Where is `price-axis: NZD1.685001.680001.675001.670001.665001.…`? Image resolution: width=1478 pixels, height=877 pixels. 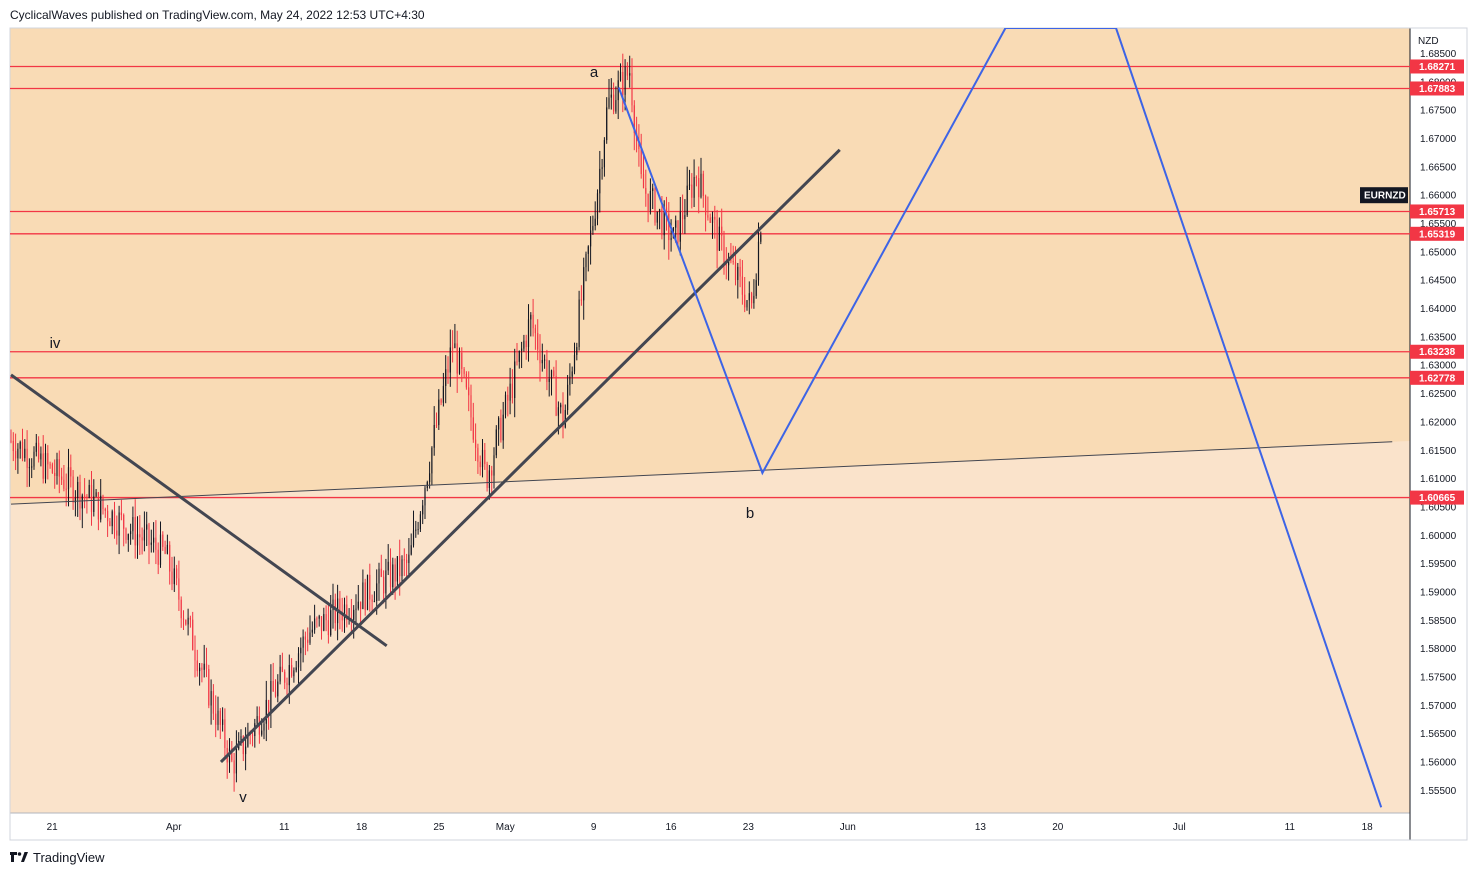 price-axis: NZD1.685001.680001.675001.670001.665001.… is located at coordinates (1412, 416).